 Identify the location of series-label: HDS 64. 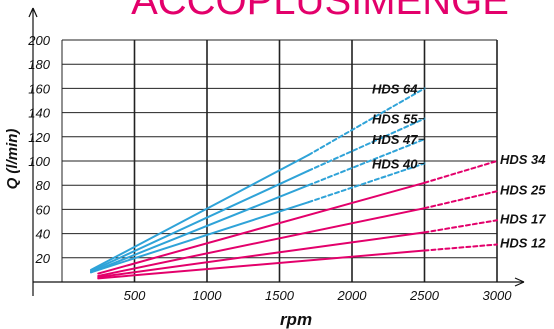
(395, 88).